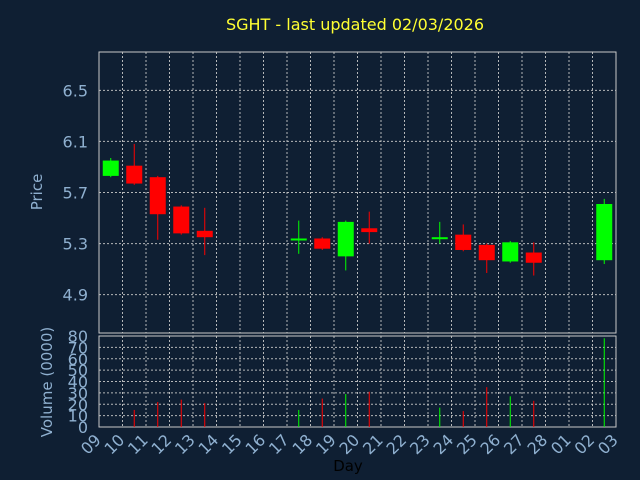 The image size is (640, 480). What do you see at coordinates (78, 416) in the screenshot?
I see `volume-tick-label: 10` at bounding box center [78, 416].